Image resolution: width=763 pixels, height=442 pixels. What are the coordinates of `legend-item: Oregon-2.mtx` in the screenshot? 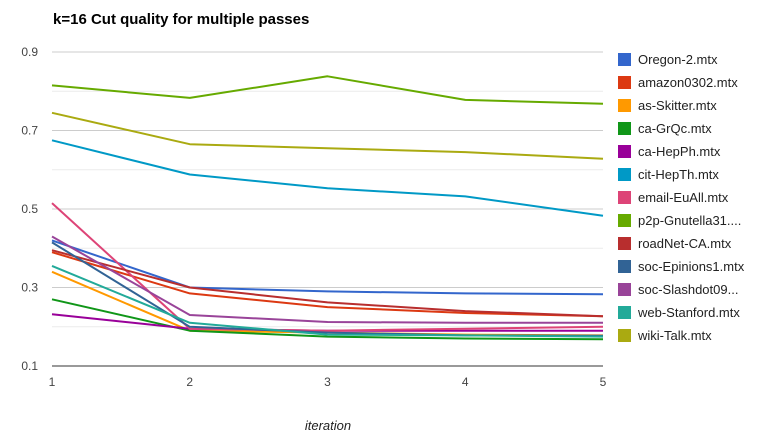 It's located at (690, 59).